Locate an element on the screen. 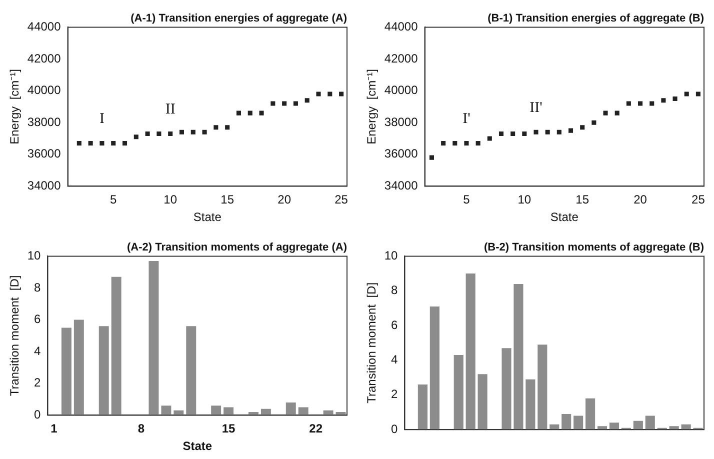 The height and width of the screenshot is (459, 714). chart-title: (B-1) Transition energies of aggregate (B) is located at coordinates (596, 18).